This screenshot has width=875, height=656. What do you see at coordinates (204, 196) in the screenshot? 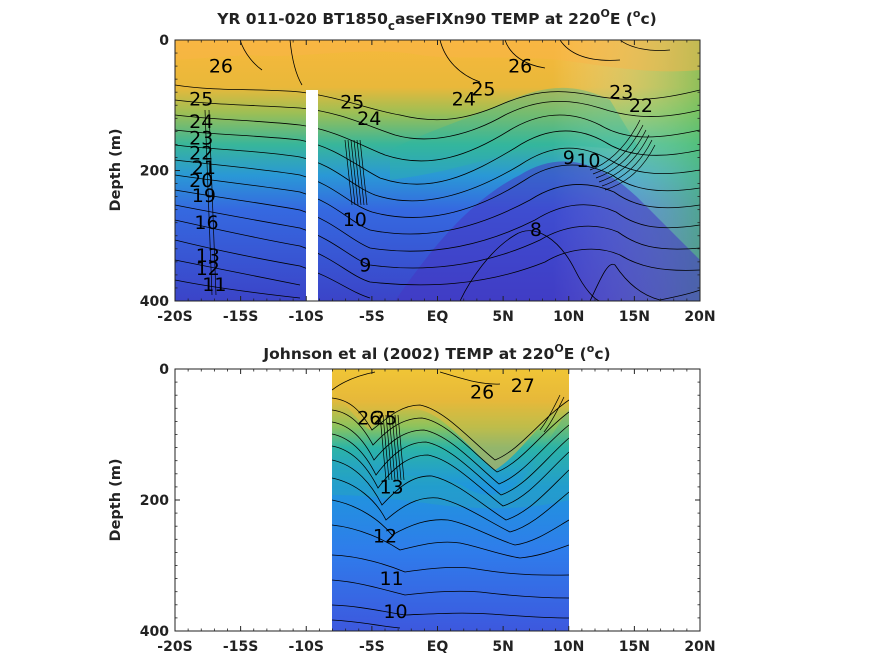
I see `contour-label: 19` at bounding box center [204, 196].